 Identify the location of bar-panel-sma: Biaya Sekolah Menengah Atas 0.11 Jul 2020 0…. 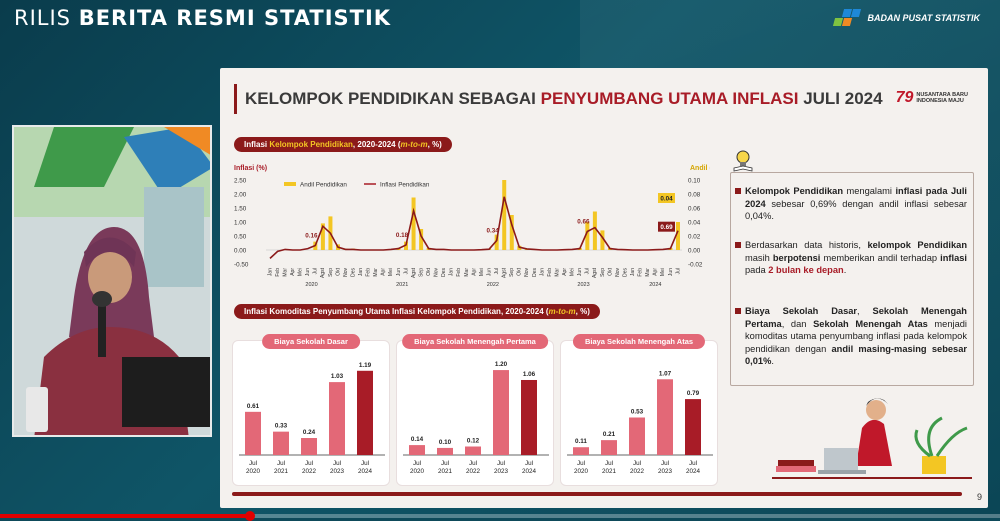
(639, 410).